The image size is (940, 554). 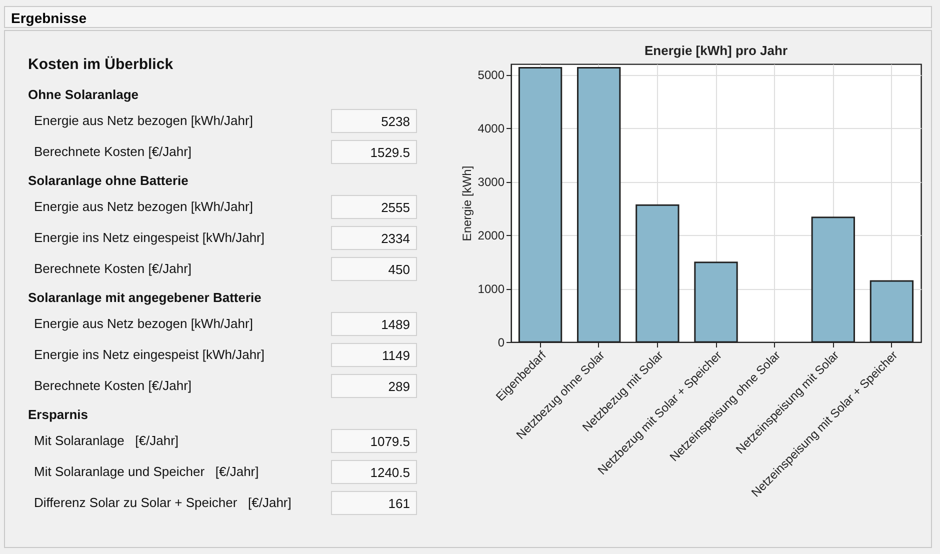 I want to click on y-tick-label: 0, so click(x=501, y=343).